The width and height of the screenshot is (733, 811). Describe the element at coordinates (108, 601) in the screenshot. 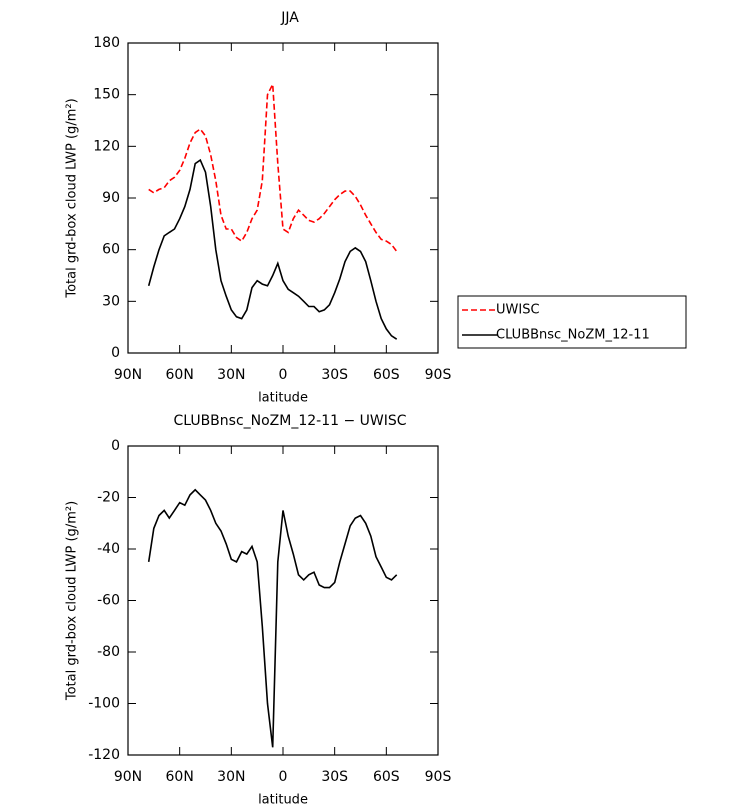

I see `y-tick-label: -60` at that location.